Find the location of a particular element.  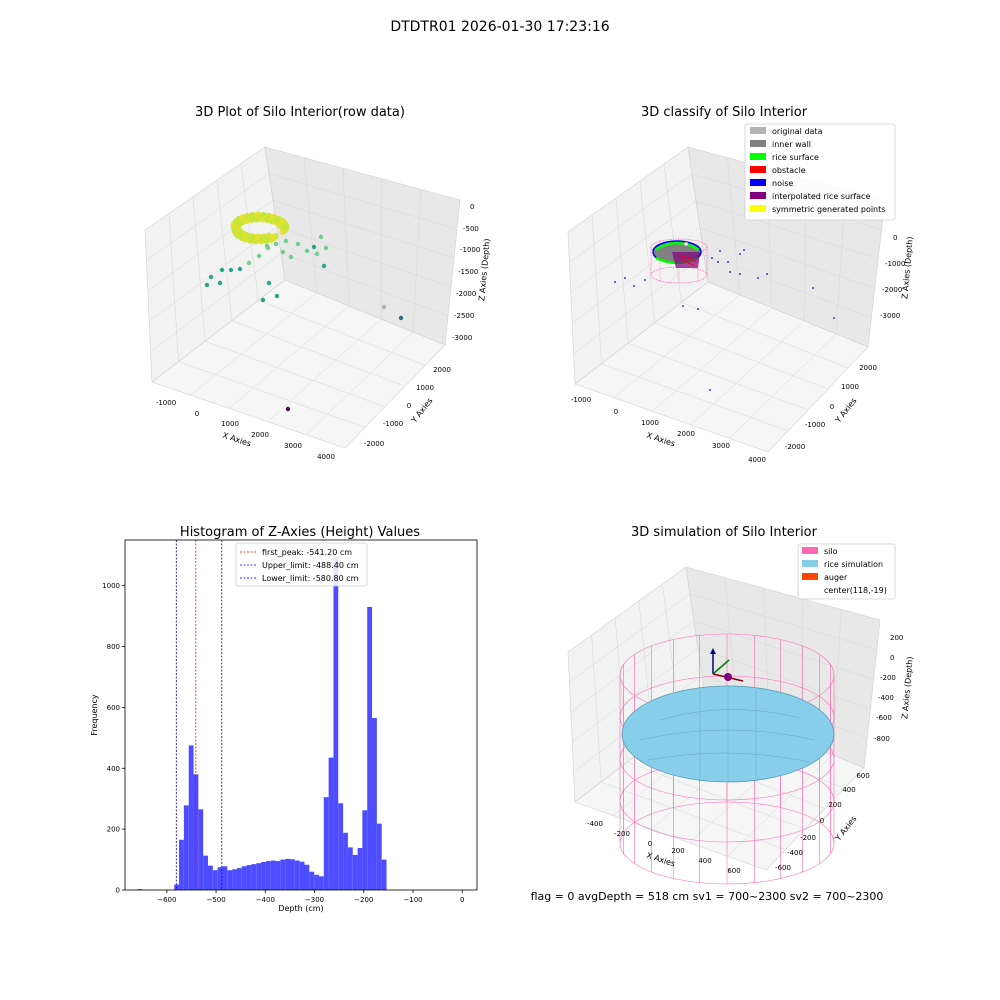

legend-label: obstacle is located at coordinates (789, 170).